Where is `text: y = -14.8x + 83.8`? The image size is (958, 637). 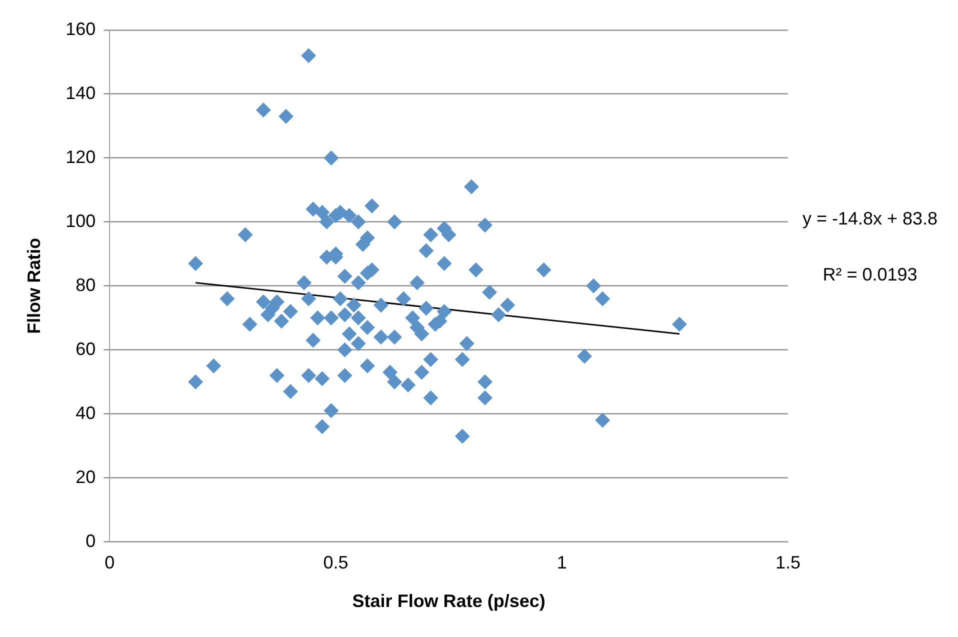 text: y = -14.8x + 83.8 is located at coordinates (870, 218).